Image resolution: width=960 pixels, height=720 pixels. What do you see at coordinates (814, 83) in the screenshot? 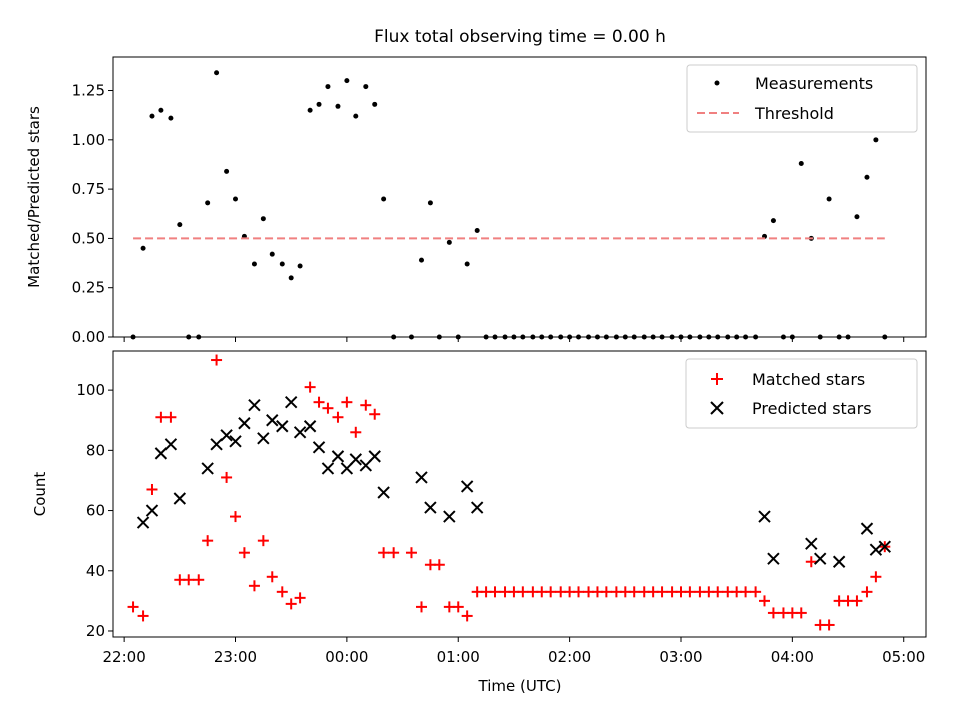
I see `legend-measurements-label: Measurements` at bounding box center [814, 83].